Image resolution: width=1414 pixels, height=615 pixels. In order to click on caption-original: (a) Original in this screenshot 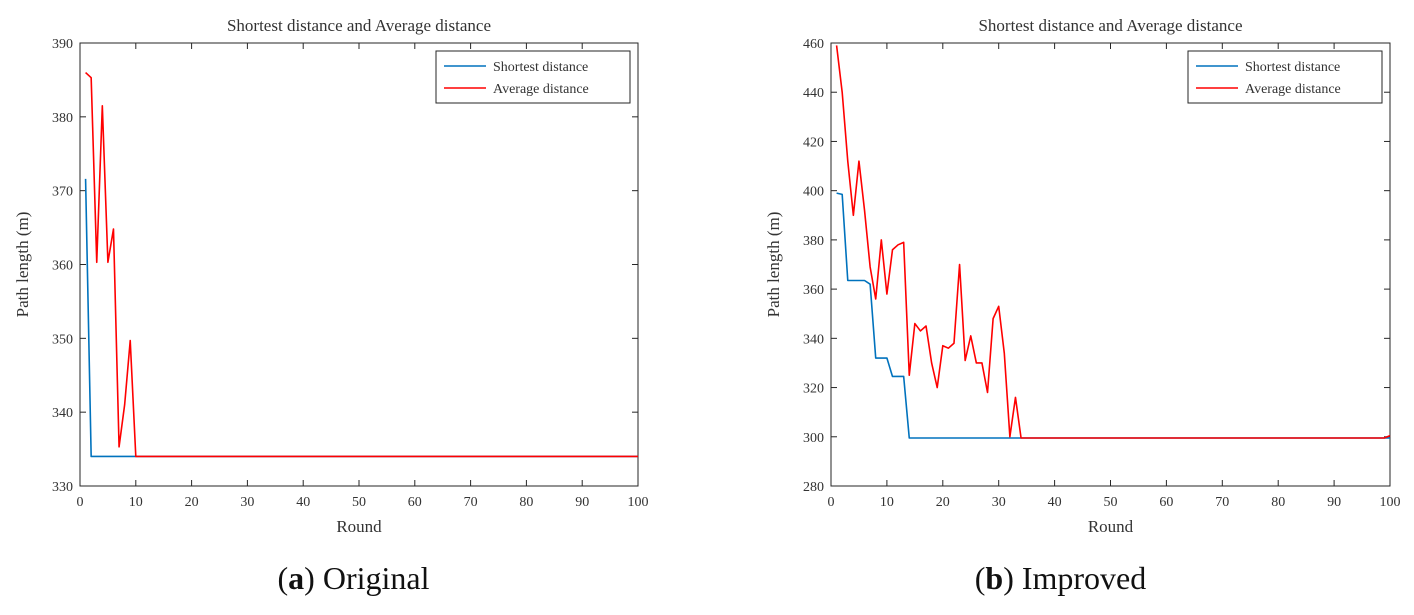, I will do `click(353, 578)`.